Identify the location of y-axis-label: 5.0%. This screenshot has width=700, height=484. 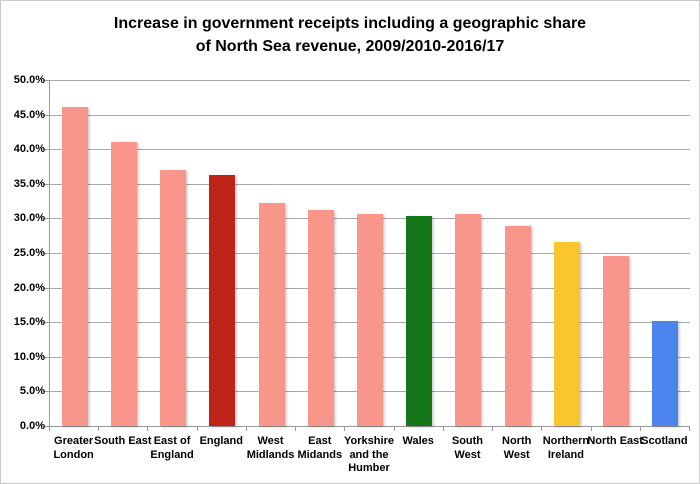
(32, 391).